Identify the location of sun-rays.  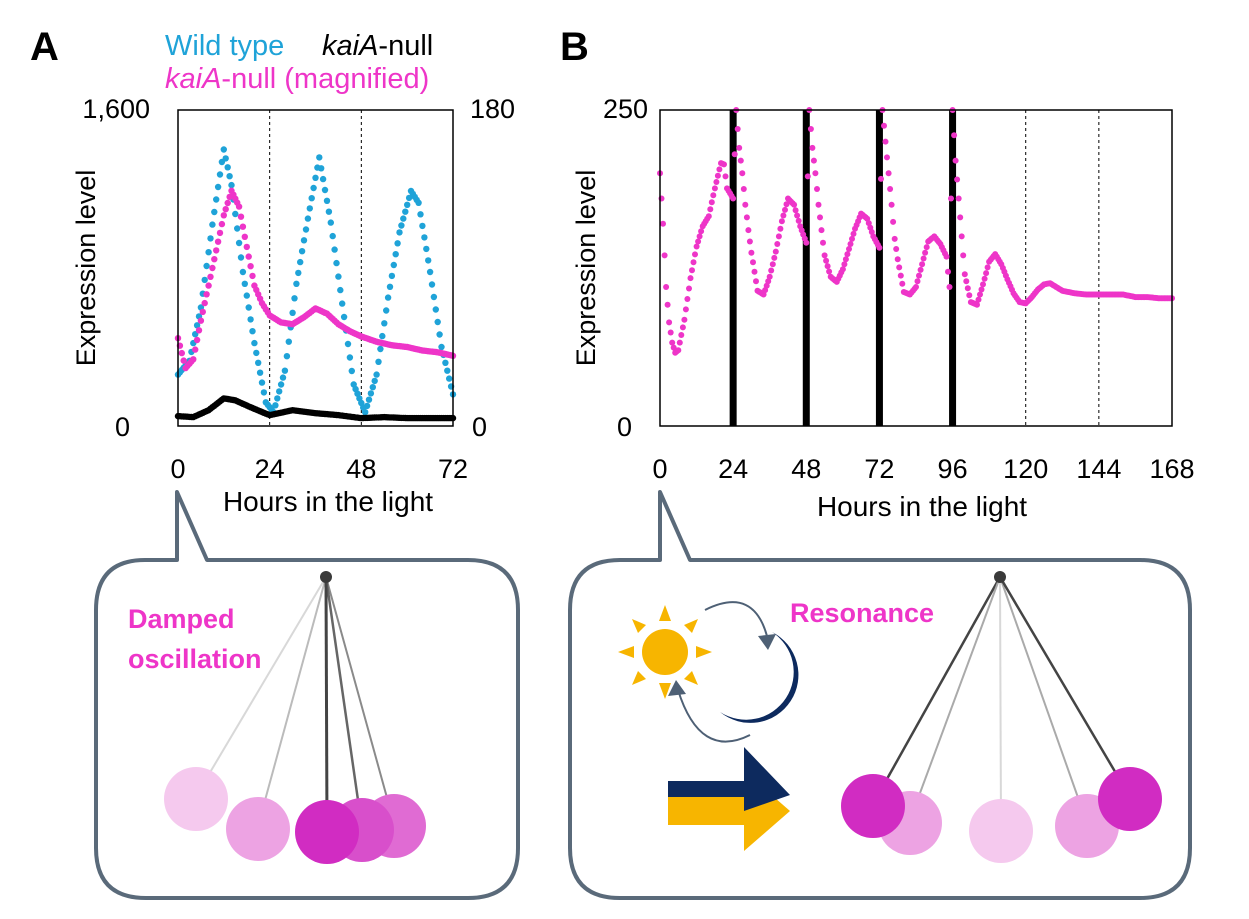
(665, 652).